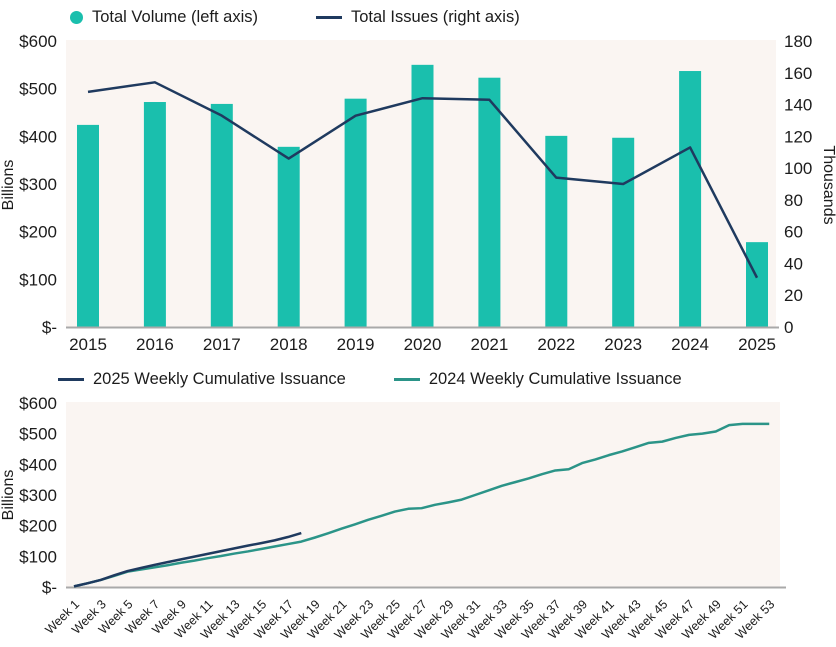  I want to click on right-axis-tick-label: 40, so click(793, 263).